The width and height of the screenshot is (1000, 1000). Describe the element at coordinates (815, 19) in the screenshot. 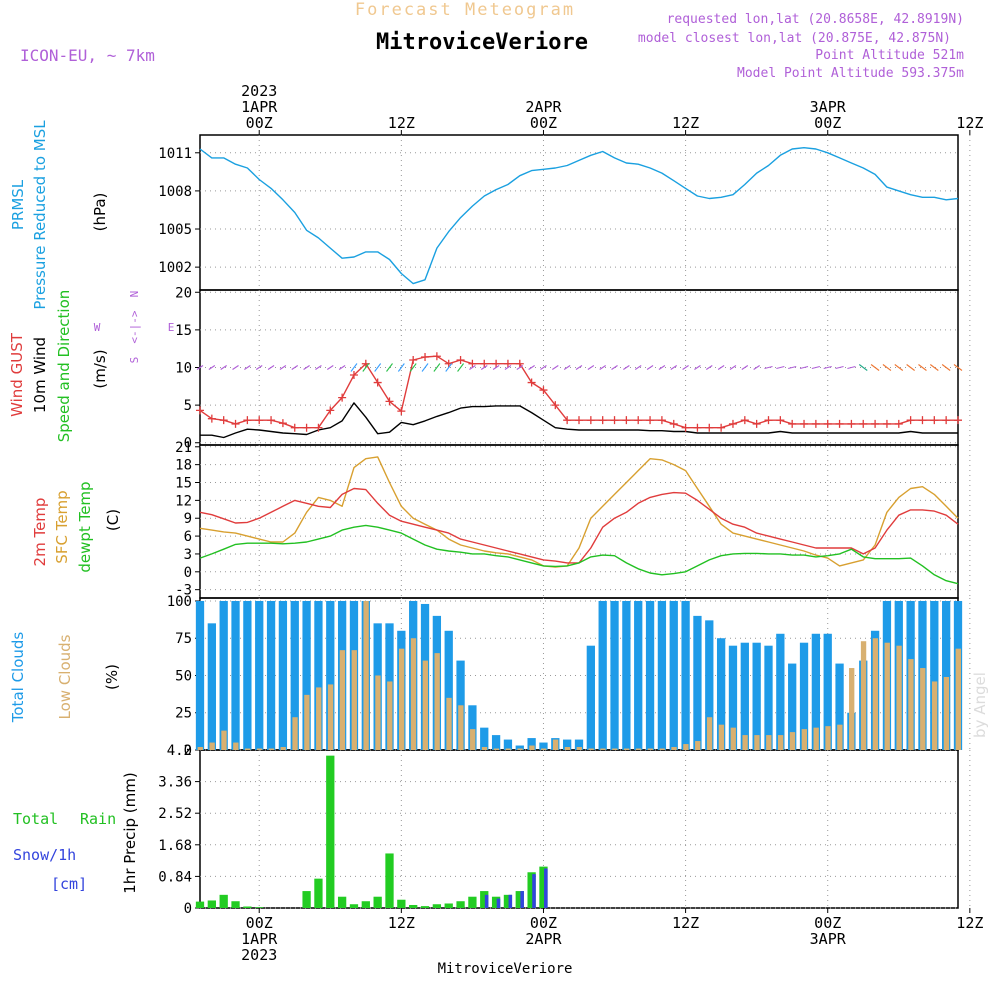

I see `requested-coords: requested lon,lat (20.8658E, 42.8919N)` at that location.